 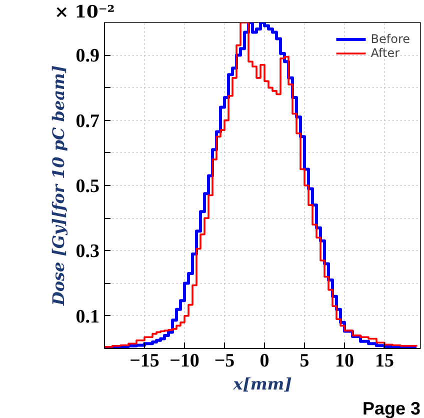 What do you see at coordinates (384, 361) in the screenshot?
I see `x-tick-label: 15` at bounding box center [384, 361].